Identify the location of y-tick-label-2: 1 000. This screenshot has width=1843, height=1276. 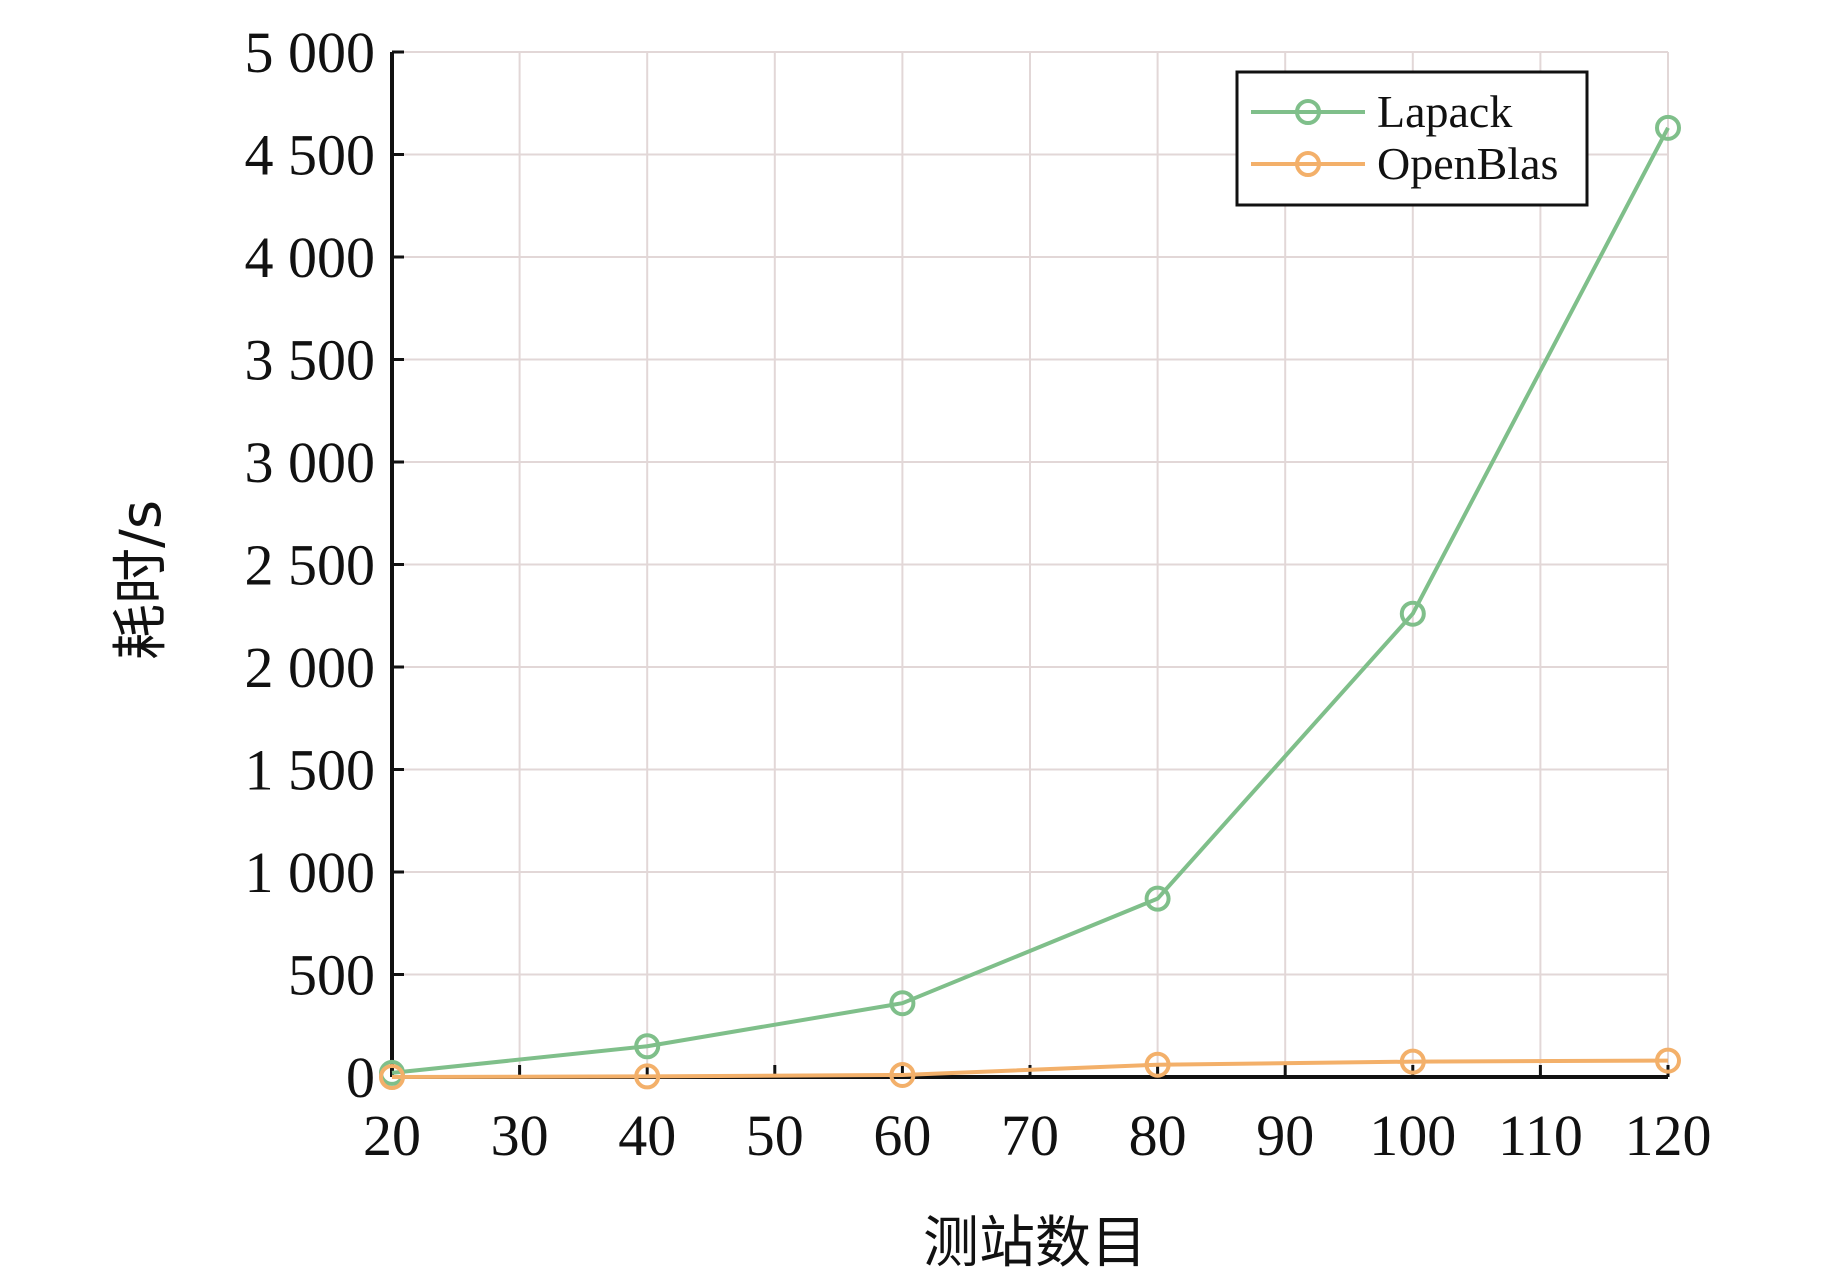
(310, 872).